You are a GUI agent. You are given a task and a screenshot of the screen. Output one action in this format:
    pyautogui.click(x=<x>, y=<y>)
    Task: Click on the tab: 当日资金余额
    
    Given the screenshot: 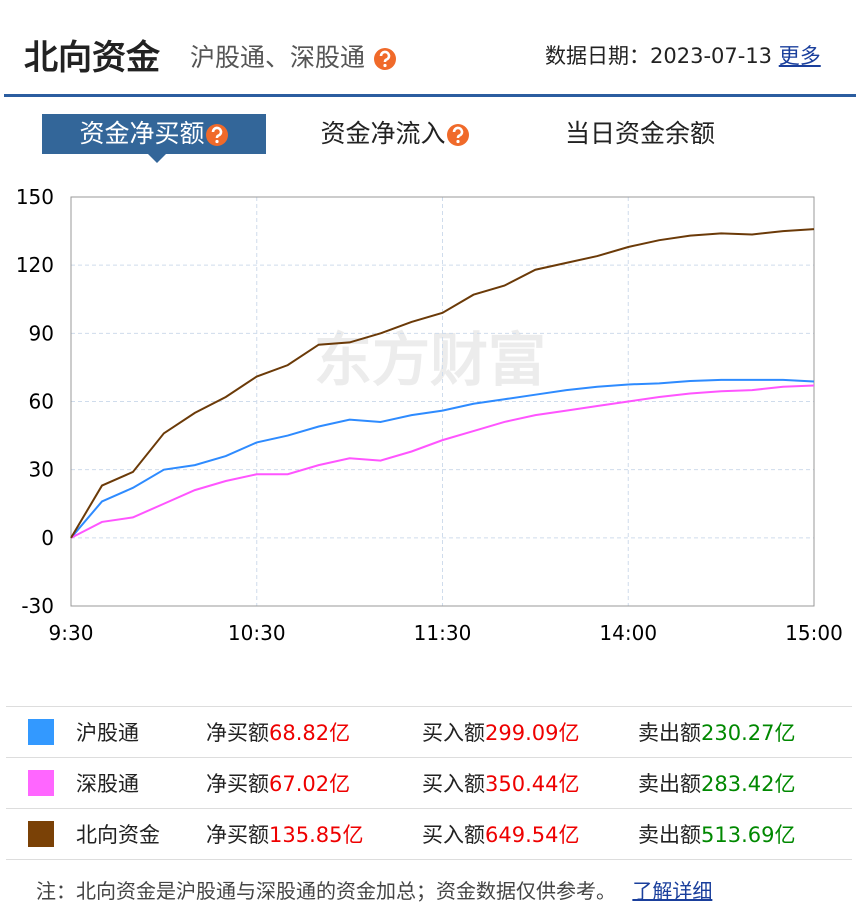 What is the action you would take?
    pyautogui.click(x=639, y=133)
    